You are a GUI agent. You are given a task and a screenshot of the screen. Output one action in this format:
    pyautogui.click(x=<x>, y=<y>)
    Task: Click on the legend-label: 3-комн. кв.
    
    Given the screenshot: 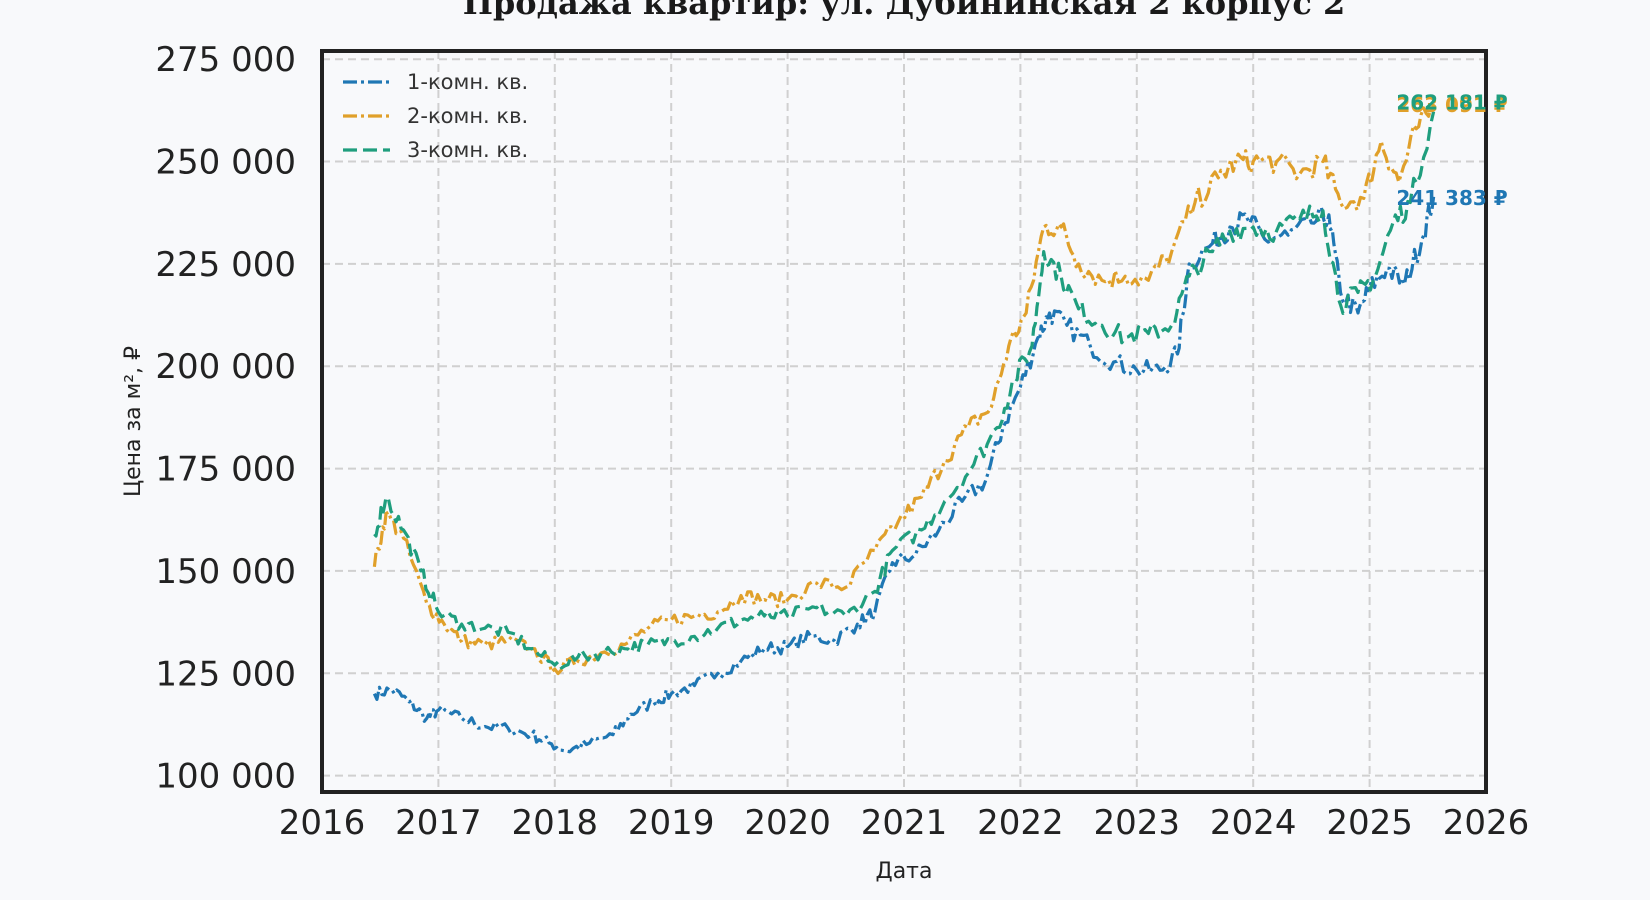 What is the action you would take?
    pyautogui.click(x=467, y=150)
    